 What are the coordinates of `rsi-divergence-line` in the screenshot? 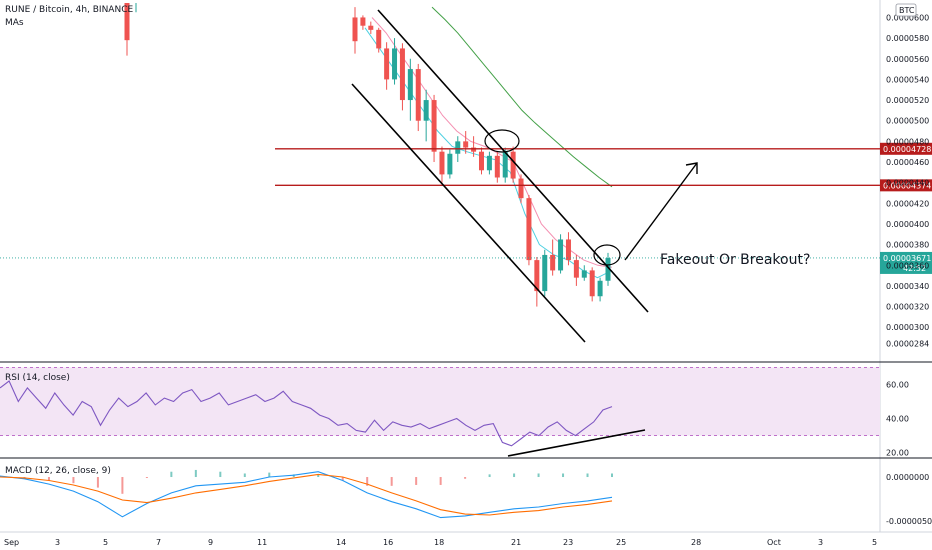 It's located at (576, 443).